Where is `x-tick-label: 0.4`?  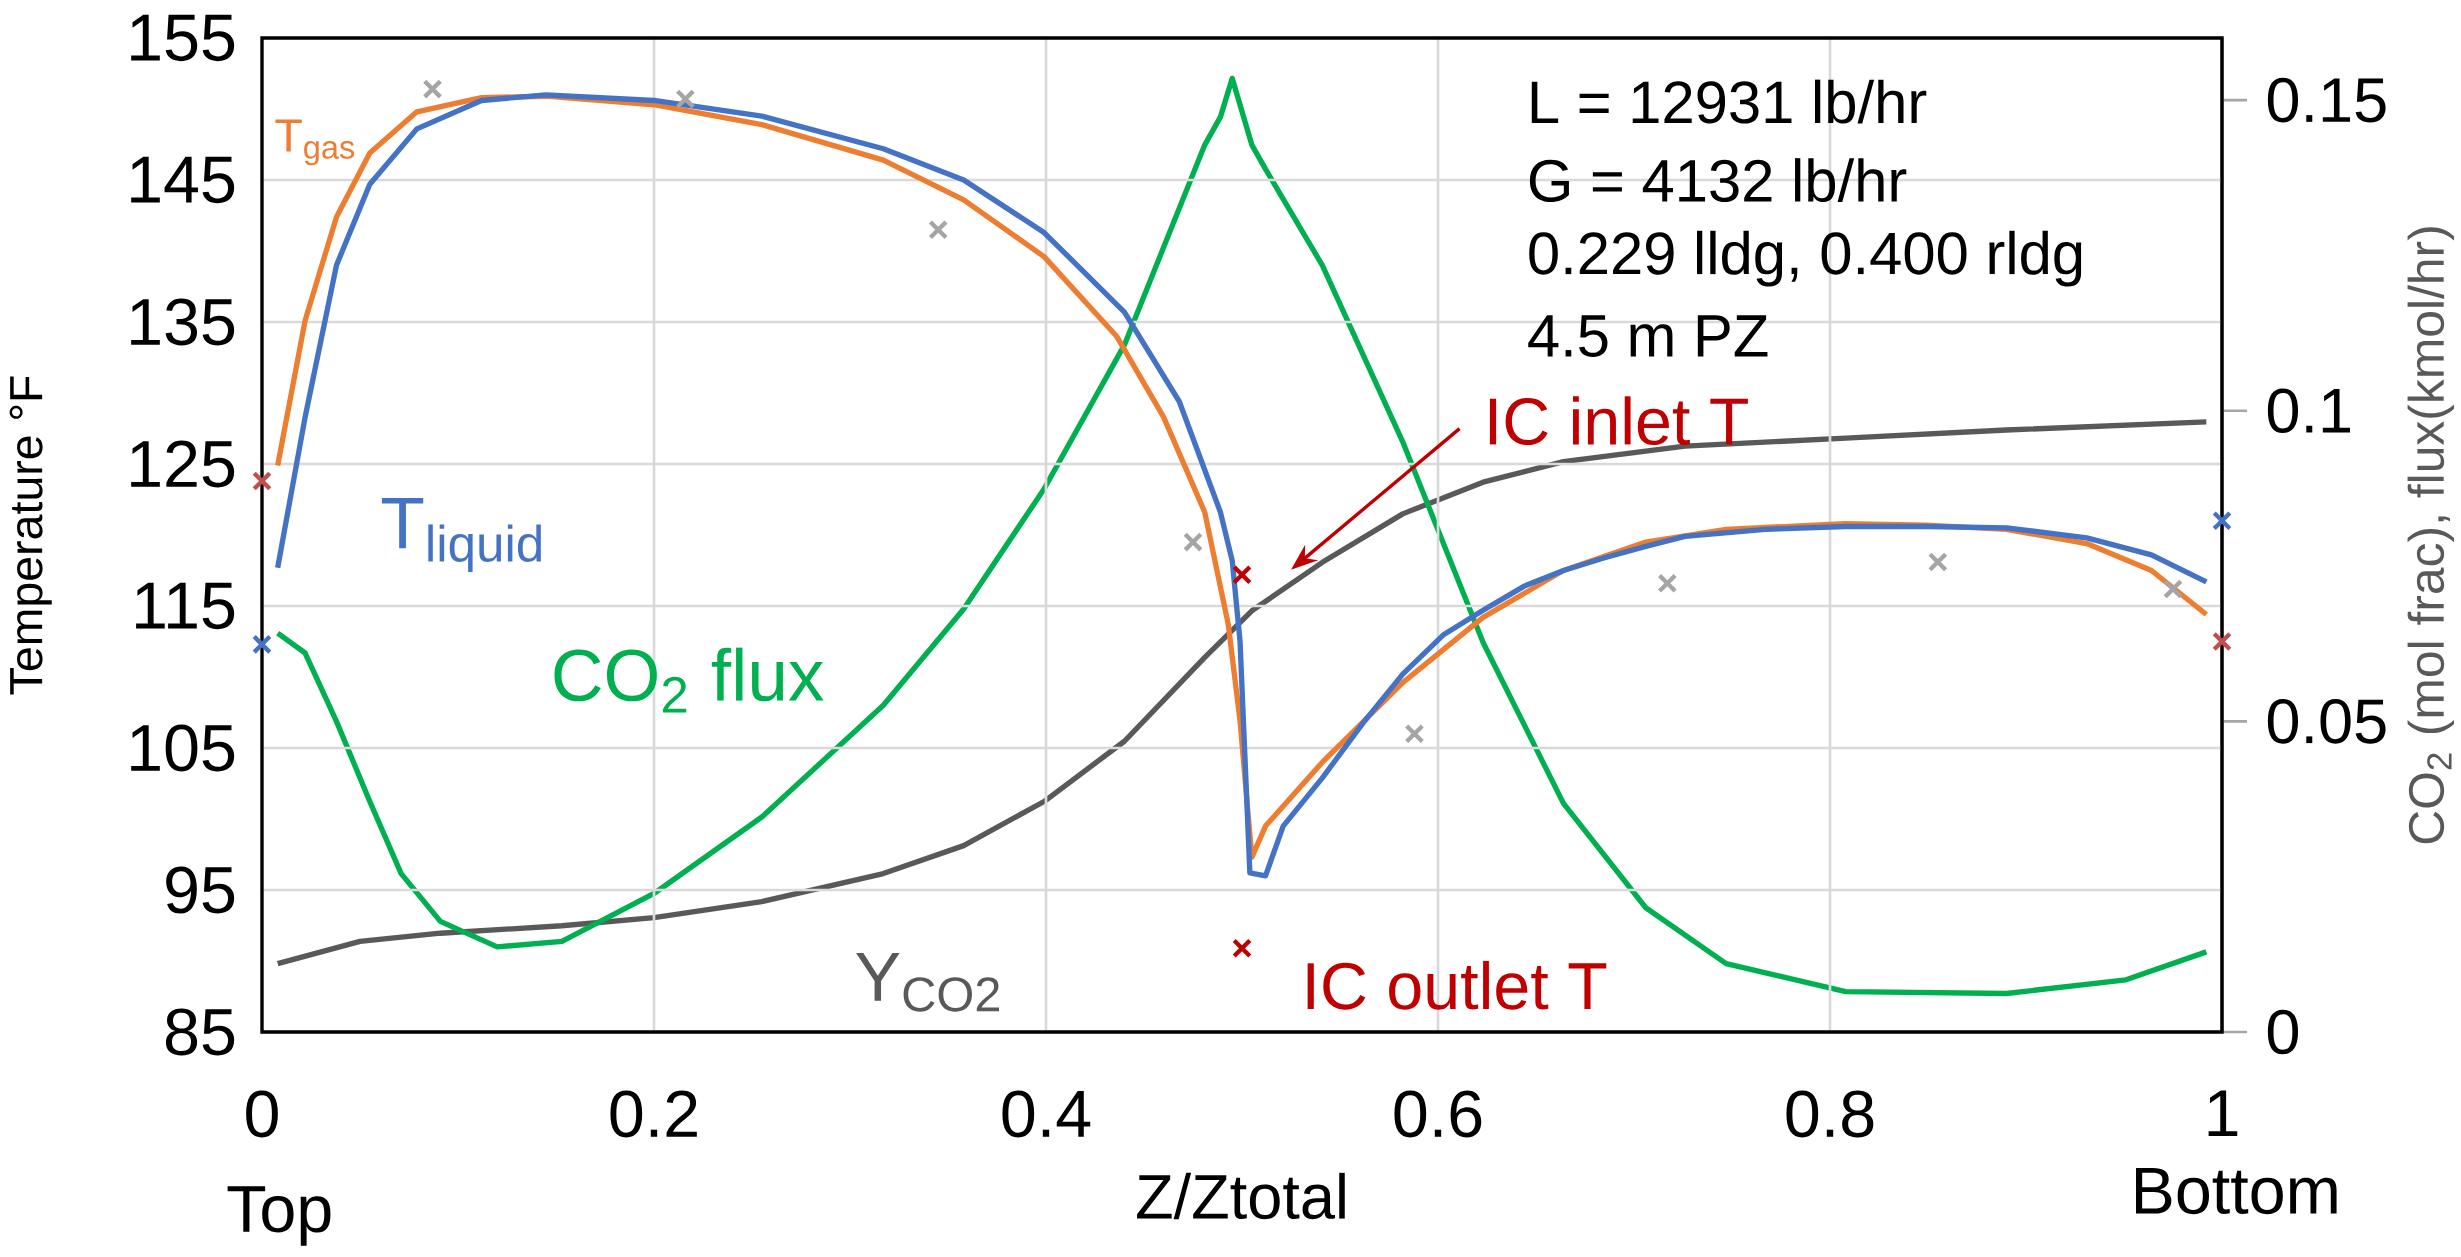
x-tick-label: 0.4 is located at coordinates (1046, 1114).